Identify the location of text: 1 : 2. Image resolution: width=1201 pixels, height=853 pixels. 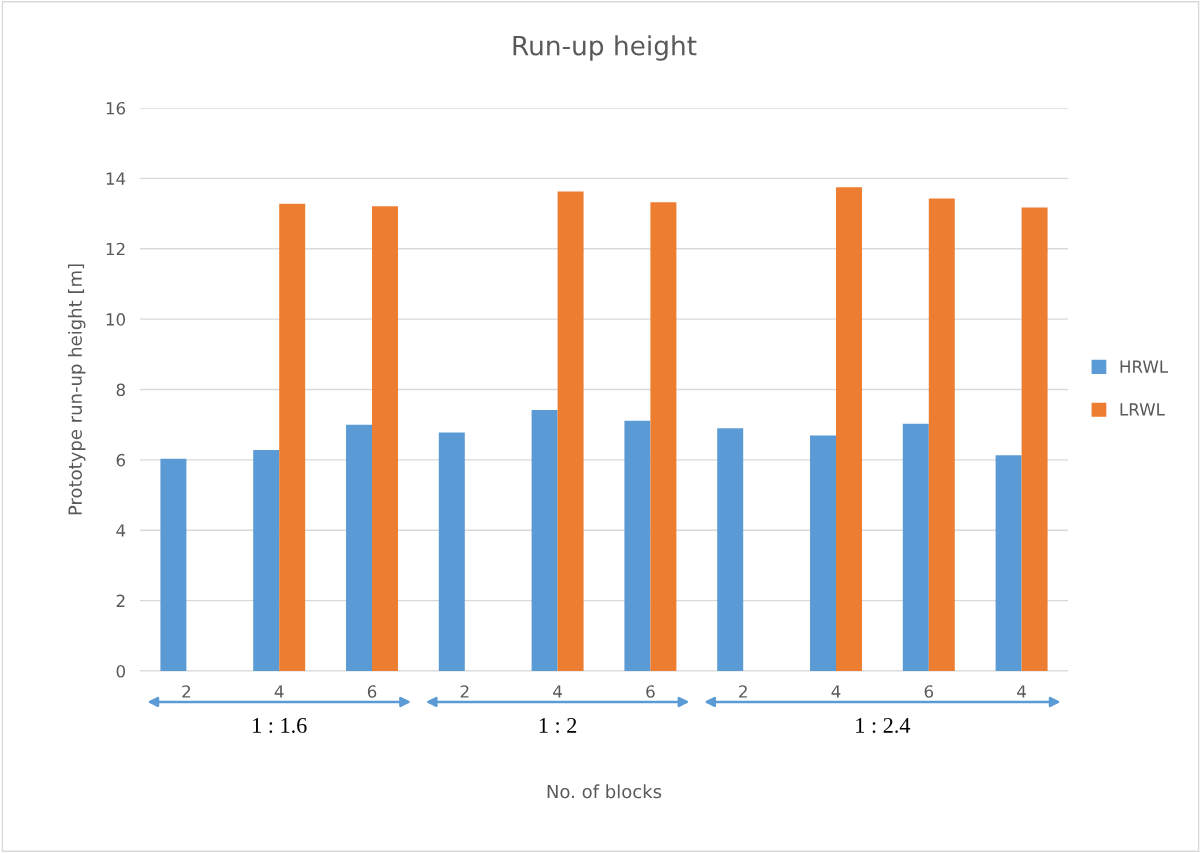
(558, 725).